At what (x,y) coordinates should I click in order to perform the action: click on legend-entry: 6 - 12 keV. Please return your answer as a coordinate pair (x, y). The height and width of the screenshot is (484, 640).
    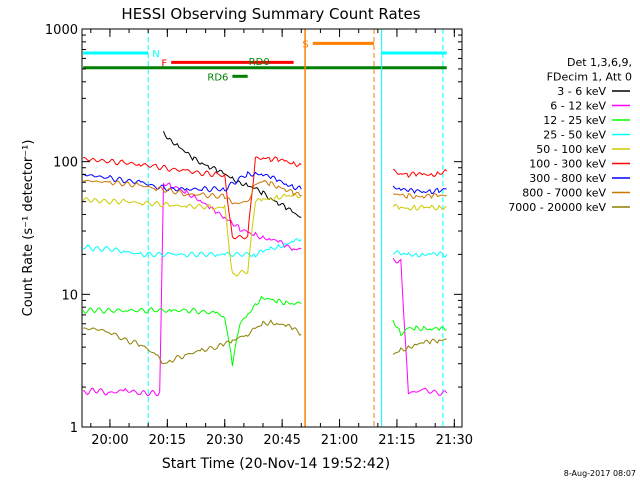
    Looking at the image, I should click on (578, 106).